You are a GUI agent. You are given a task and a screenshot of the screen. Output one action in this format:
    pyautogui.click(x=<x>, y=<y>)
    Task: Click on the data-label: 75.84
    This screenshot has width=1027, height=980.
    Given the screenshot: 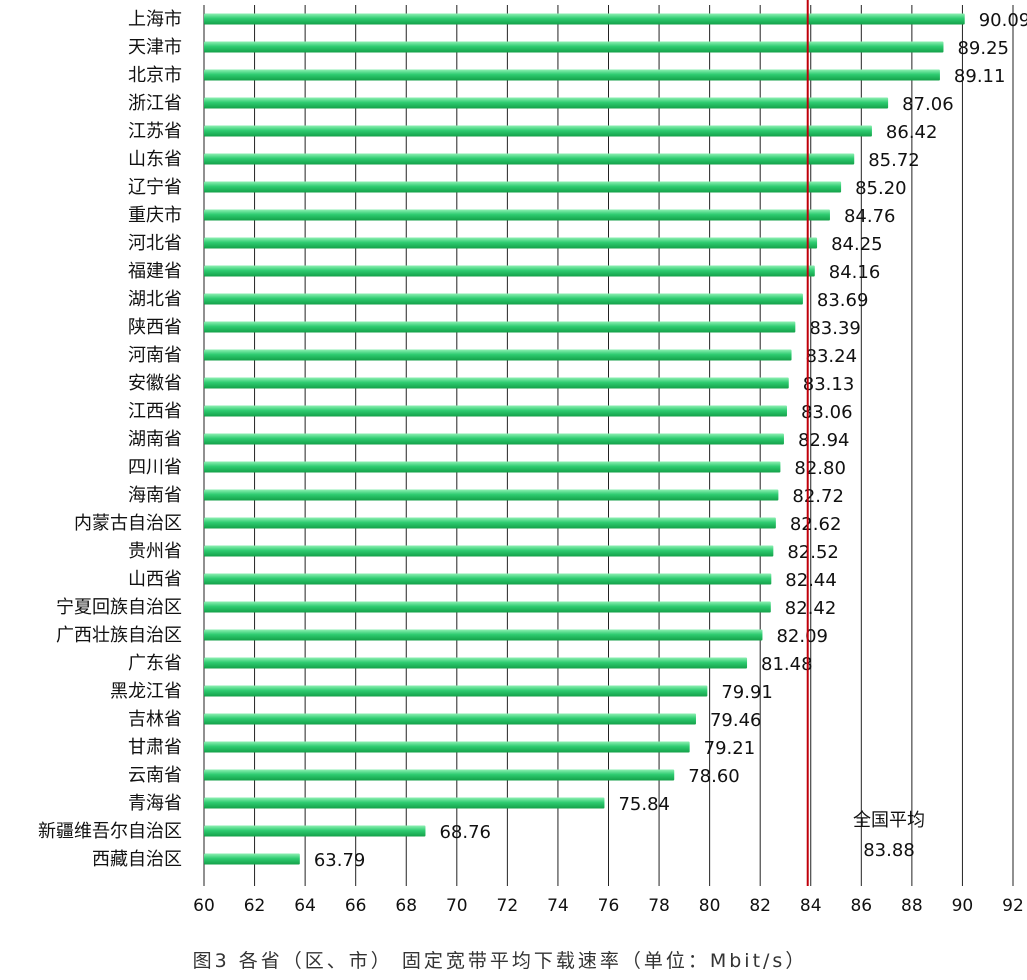 What is the action you would take?
    pyautogui.click(x=644, y=804)
    